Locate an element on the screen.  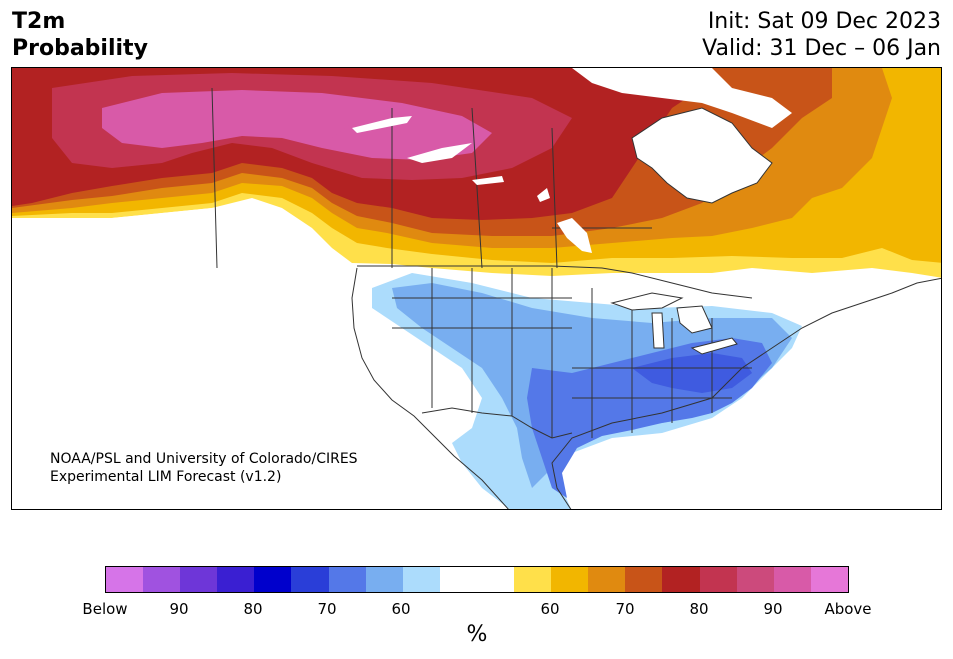
probability-colorbar is located at coordinates (477, 579).